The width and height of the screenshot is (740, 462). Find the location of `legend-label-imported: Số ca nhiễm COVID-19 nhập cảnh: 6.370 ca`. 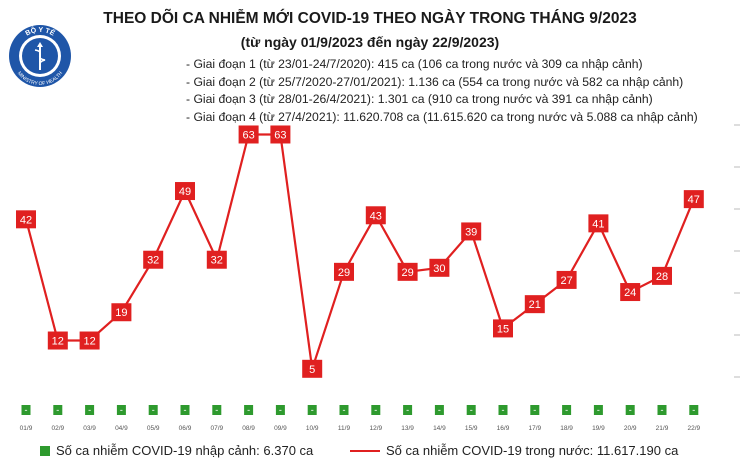

legend-label-imported: Số ca nhiễm COVID-19 nhập cảnh: 6.370 ca is located at coordinates (185, 450).